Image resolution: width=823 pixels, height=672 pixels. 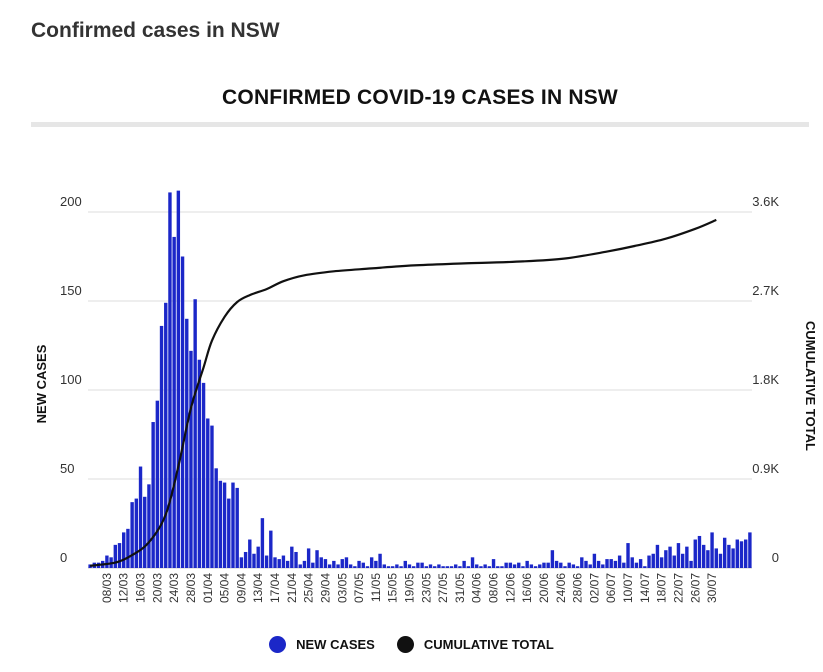 I want to click on y-left-tick-label: 150, so click(x=71, y=290).